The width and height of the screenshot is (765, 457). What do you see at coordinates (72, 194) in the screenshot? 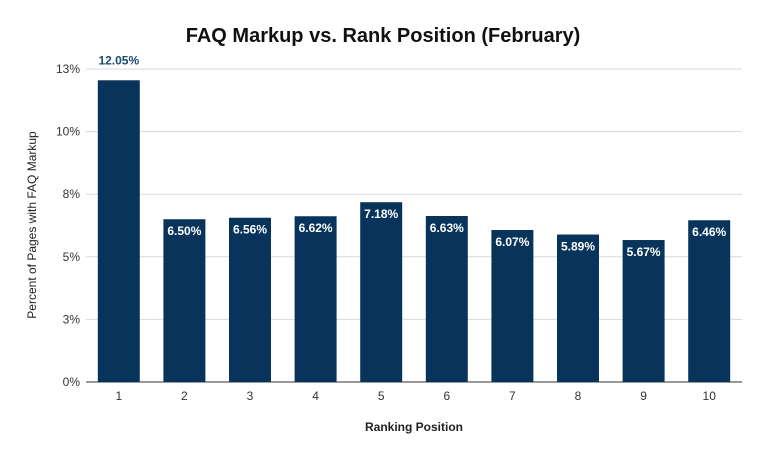
I see `y-tick-label: 8%` at bounding box center [72, 194].